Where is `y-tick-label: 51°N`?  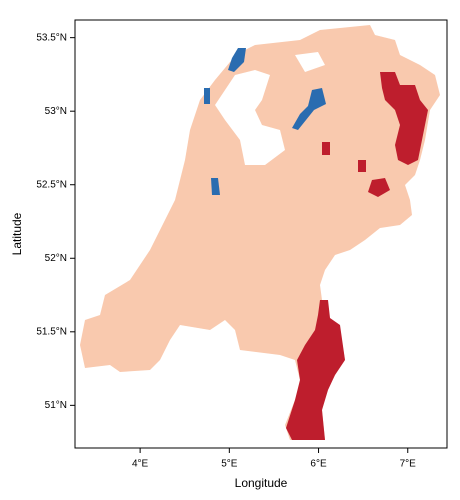
y-tick-label: 51°N is located at coordinates (56, 405).